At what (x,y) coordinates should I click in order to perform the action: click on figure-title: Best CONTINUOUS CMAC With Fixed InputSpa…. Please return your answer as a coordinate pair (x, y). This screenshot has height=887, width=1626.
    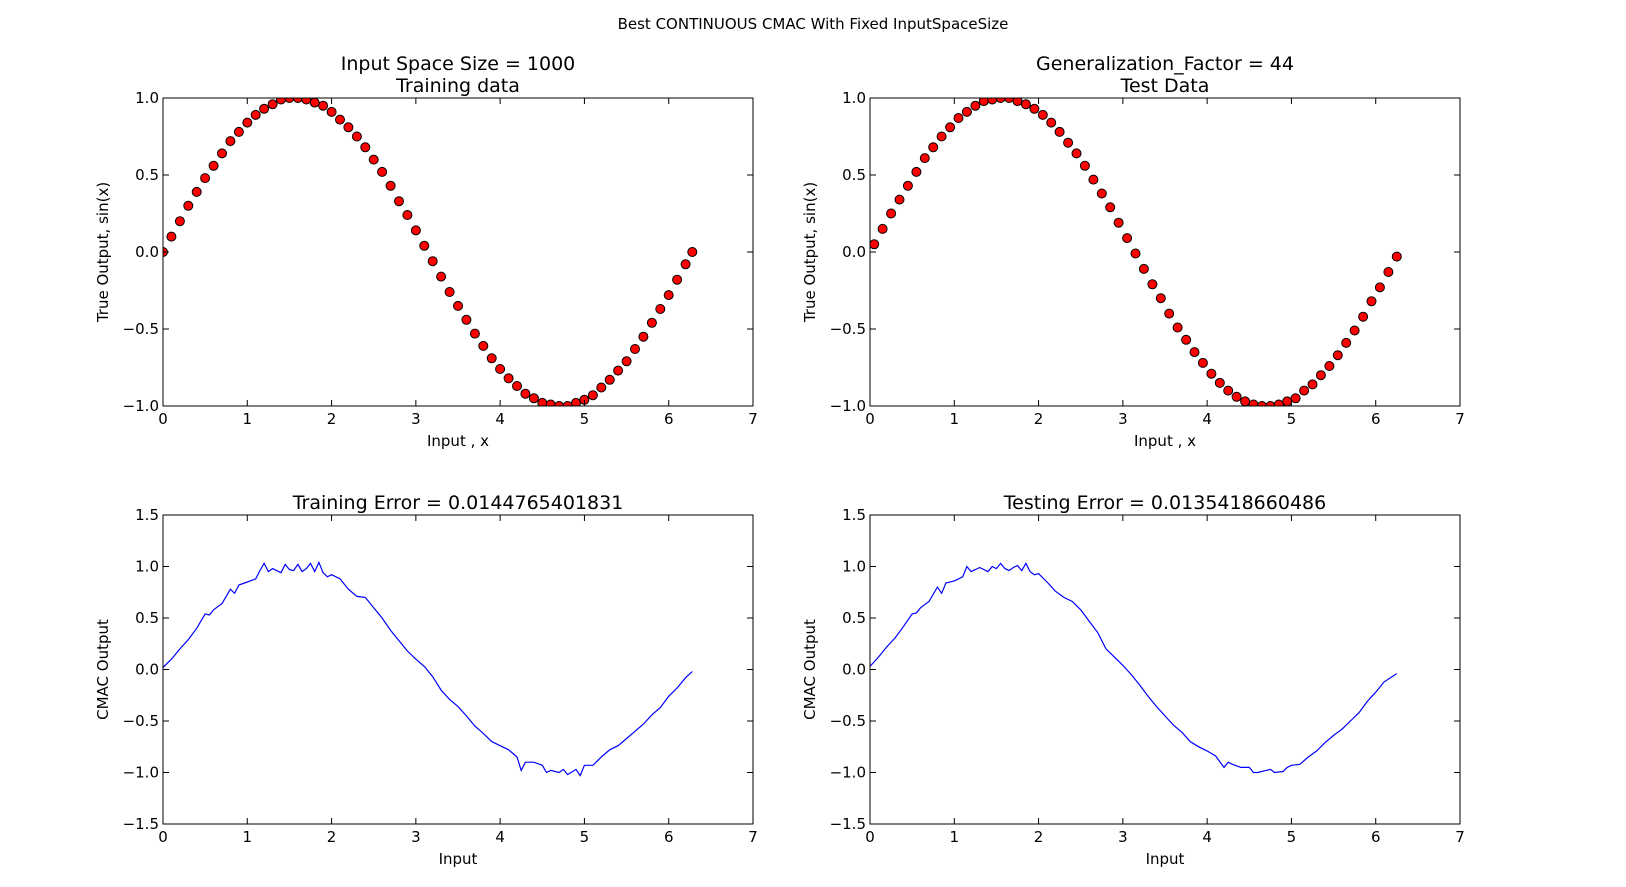
    Looking at the image, I should click on (813, 24).